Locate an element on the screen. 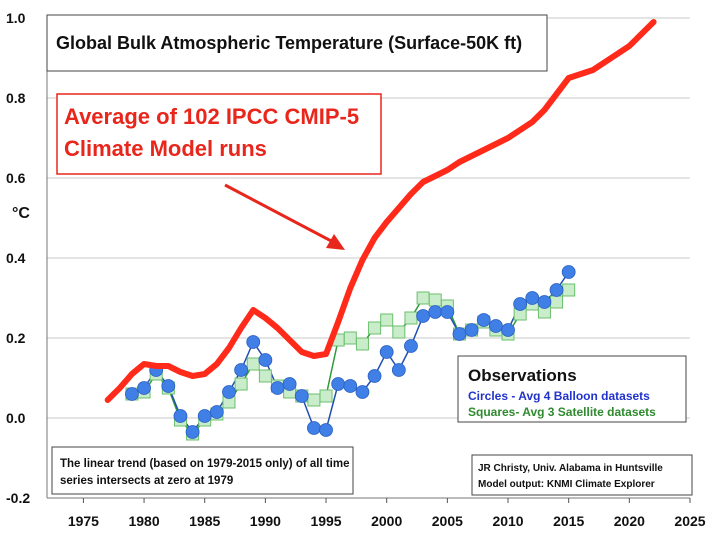 The image size is (720, 540). x-tick-label: 2020 is located at coordinates (629, 521).